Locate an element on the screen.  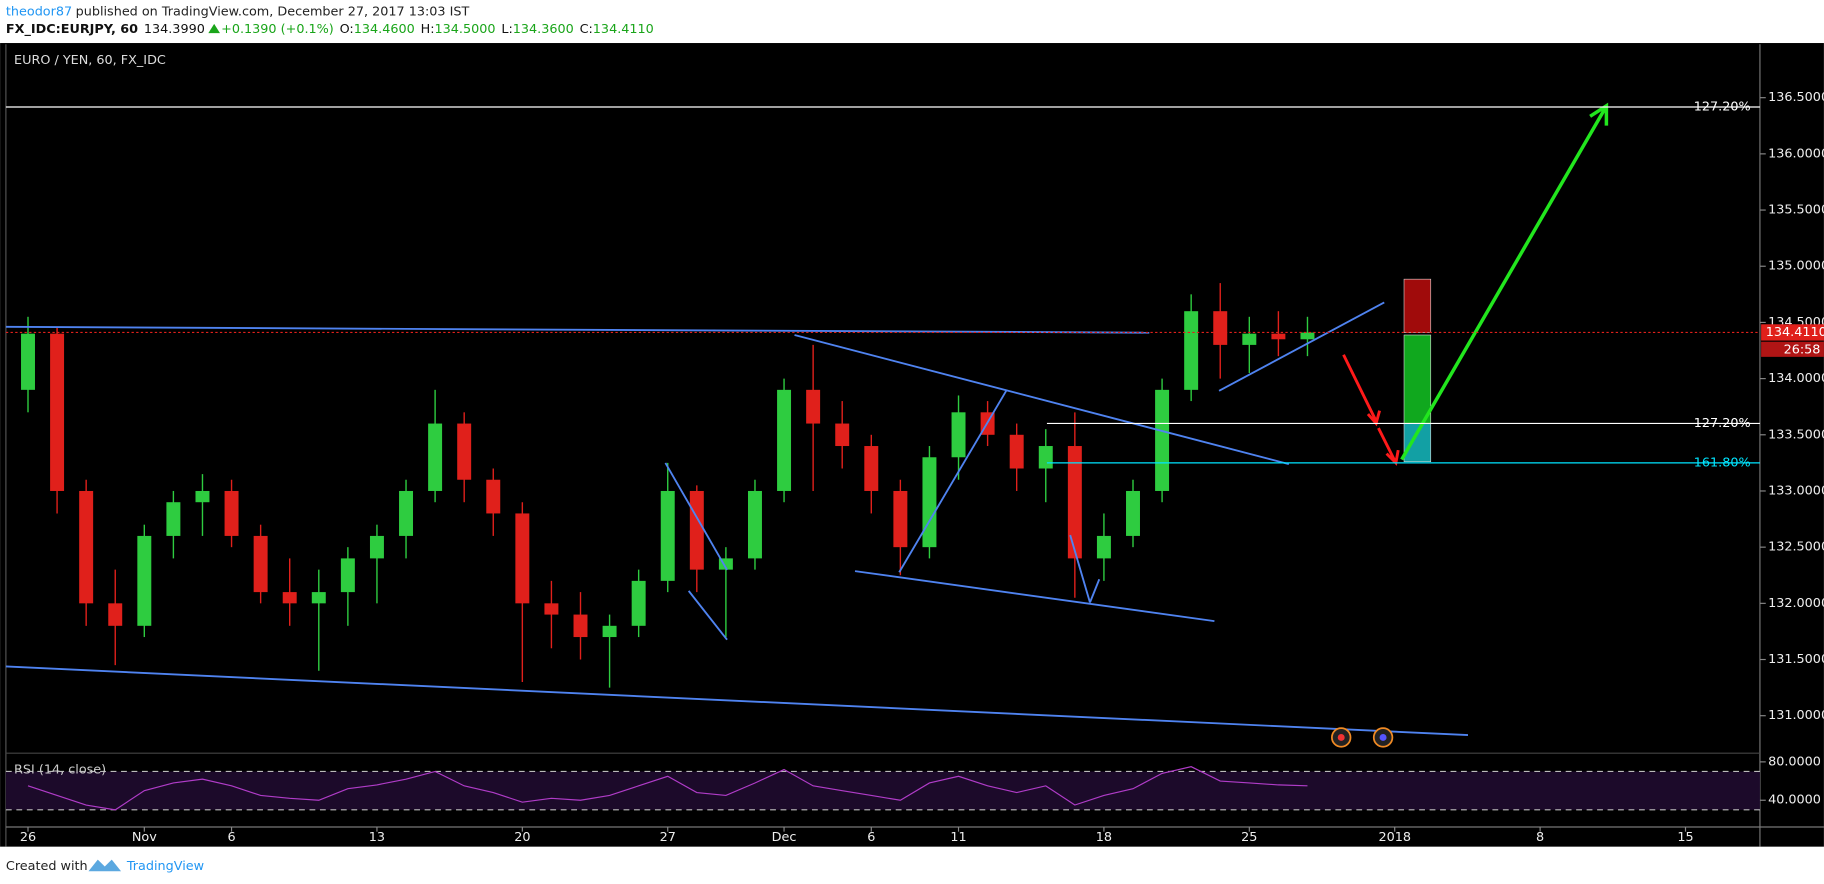
y-tick-label: 132.5000 is located at coordinates (1796, 547).